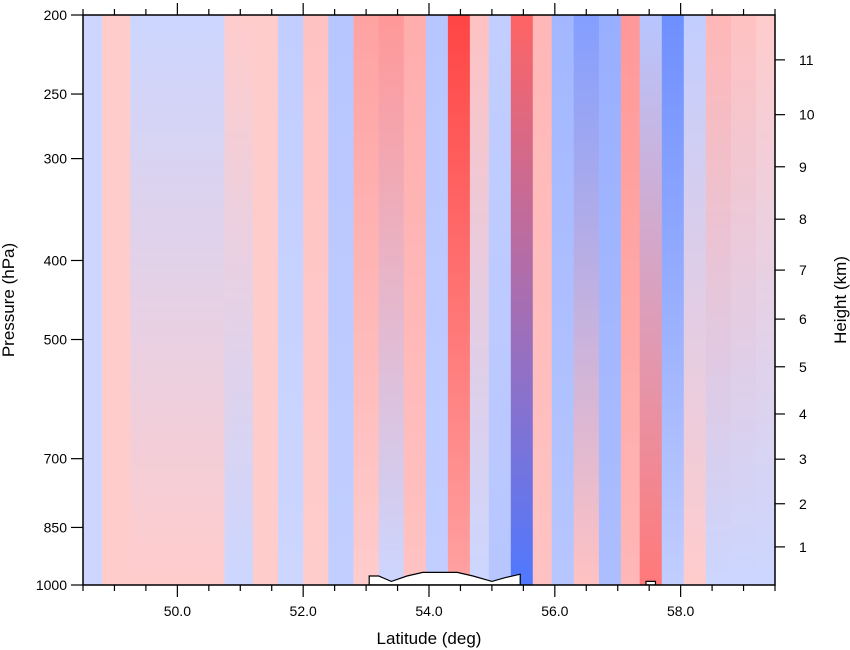 The image size is (850, 650). I want to click on pressure-tick-label: 700, so click(56, 459).